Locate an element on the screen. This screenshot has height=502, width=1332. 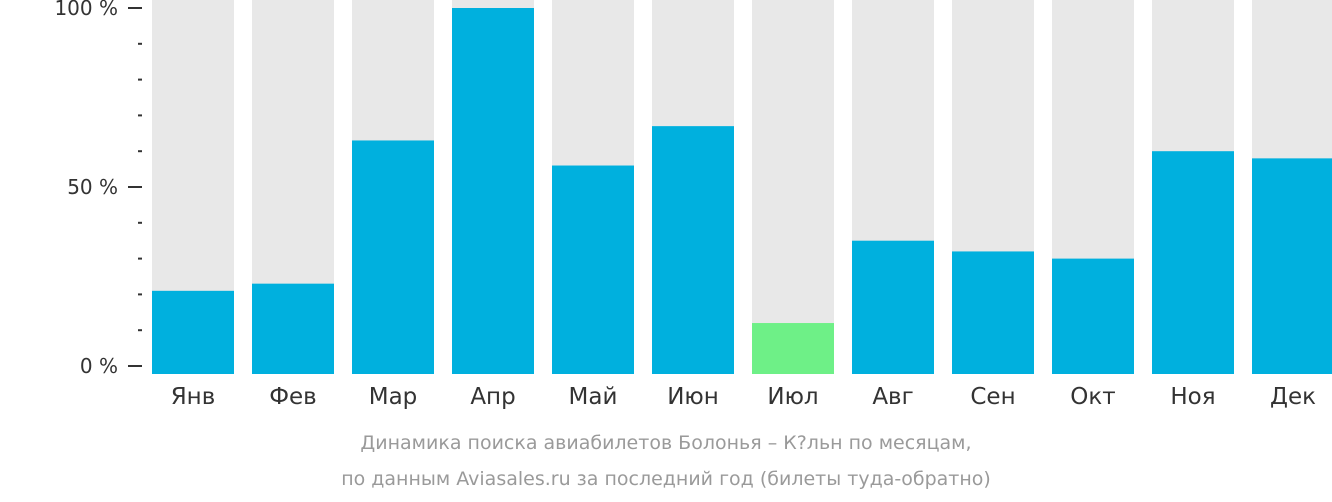
y-tick-label: 50 % is located at coordinates (92, 187).